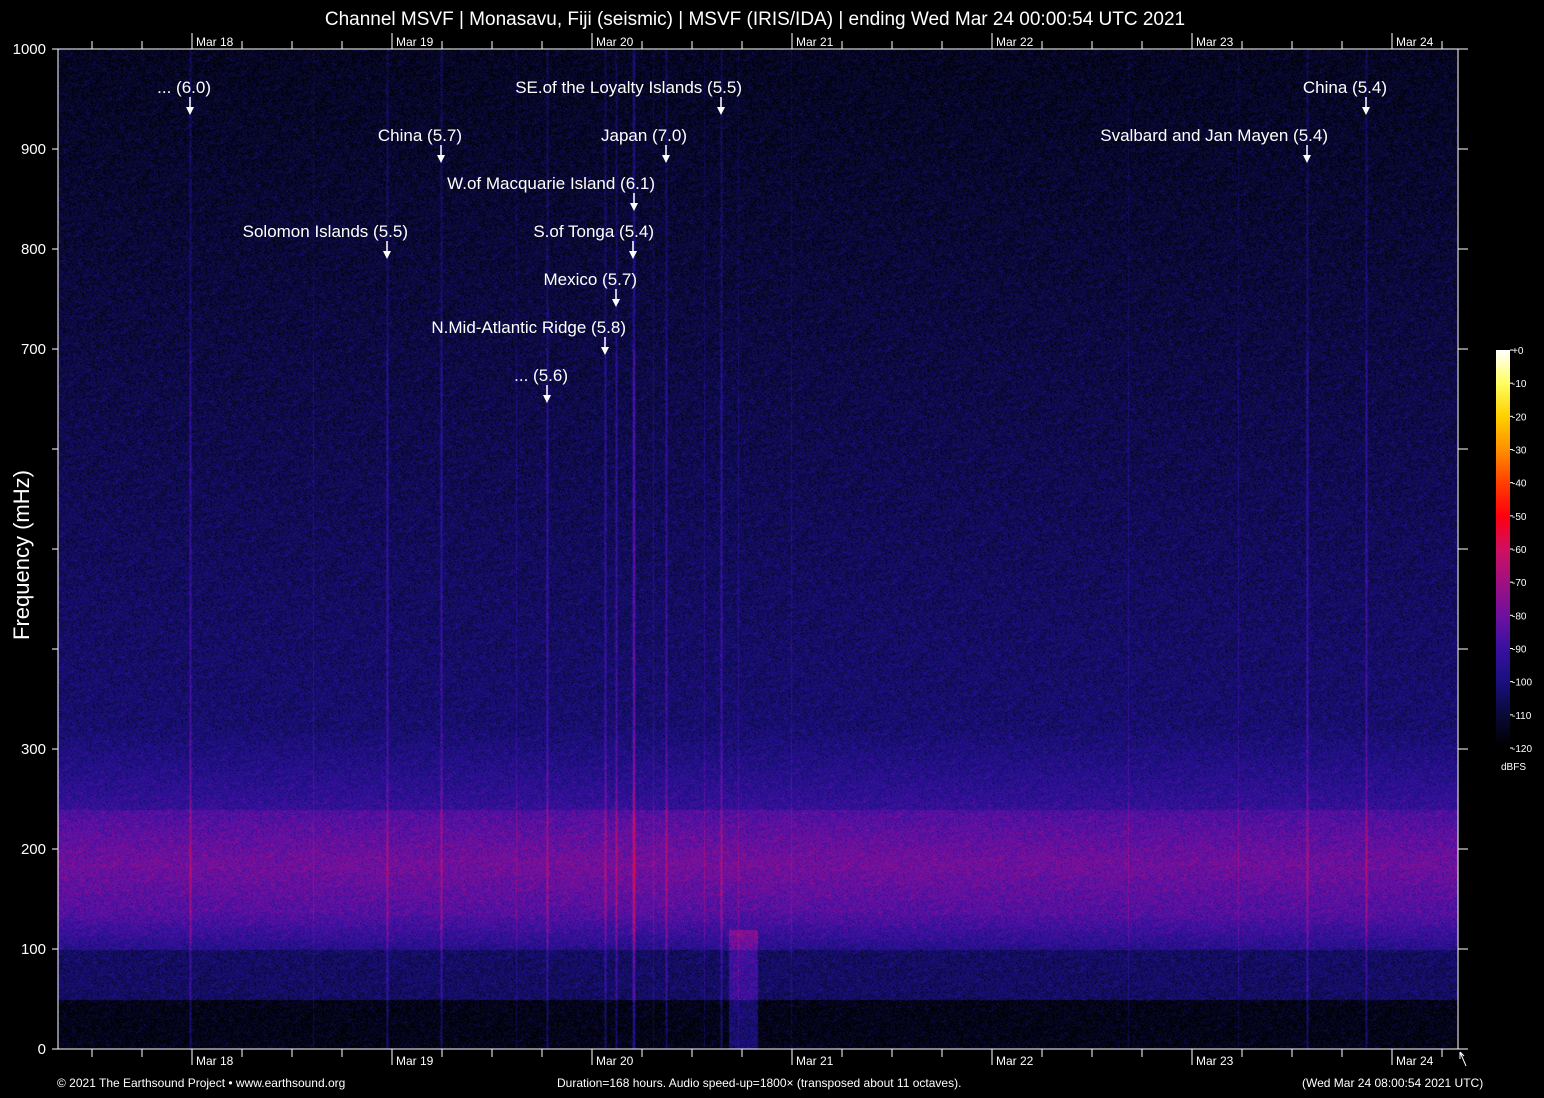 The image size is (1544, 1098). Describe the element at coordinates (1415, 1061) in the screenshot. I see `x-tick-label: Mar 24` at that location.